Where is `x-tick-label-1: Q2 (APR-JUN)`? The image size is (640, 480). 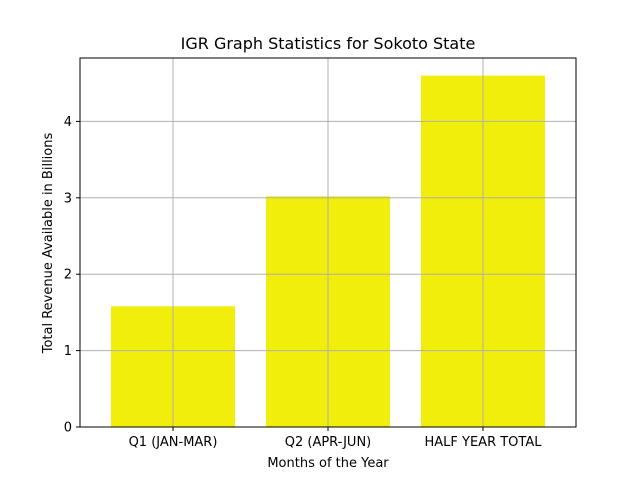 x-tick-label-1: Q2 (APR-JUN) is located at coordinates (328, 442).